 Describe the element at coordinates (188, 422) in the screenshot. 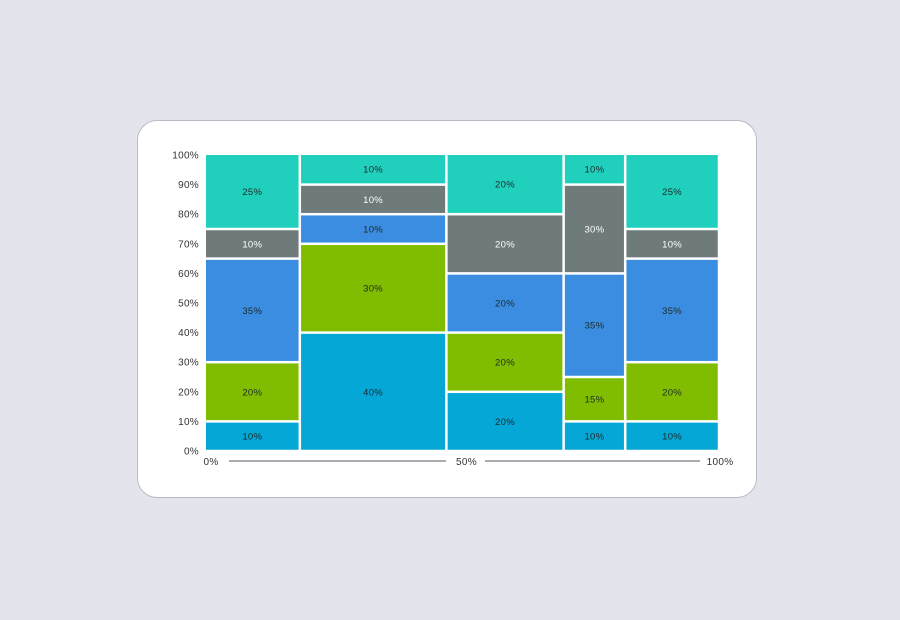

I see `y-tick-label: 10%` at that location.